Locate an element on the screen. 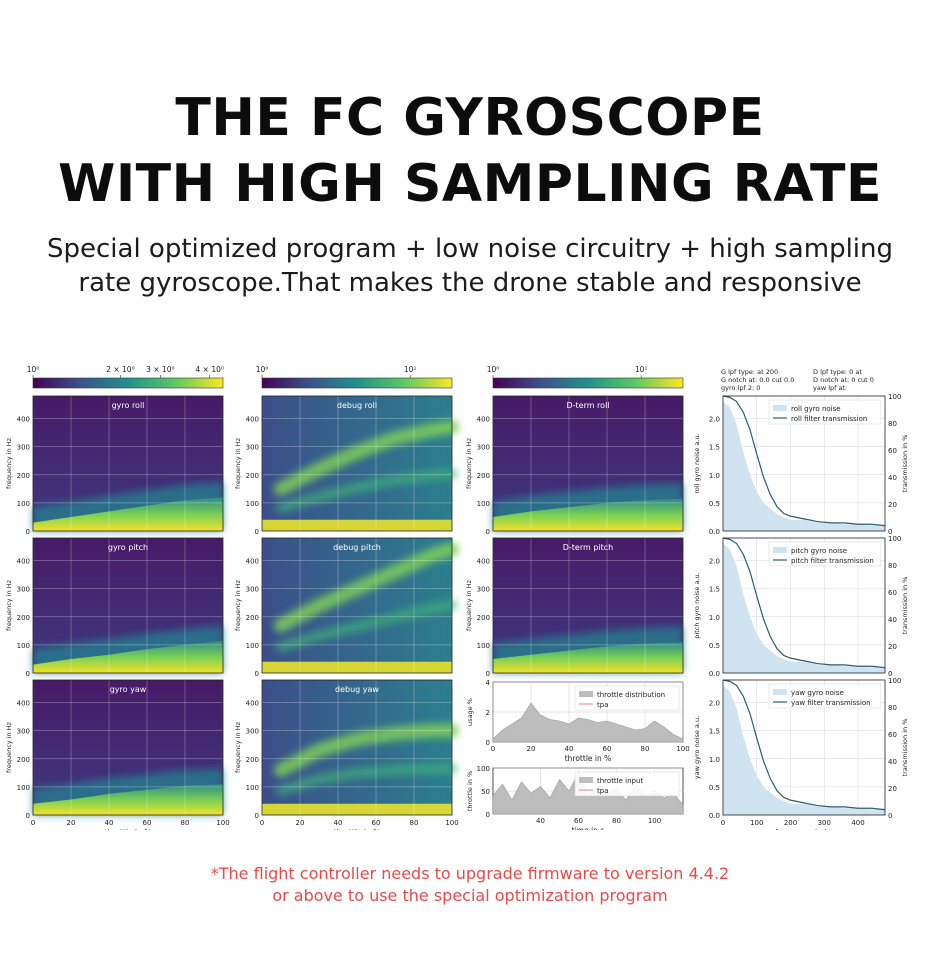 Image resolution: width=940 pixels, height=974 pixels. panel-title: debug roll is located at coordinates (357, 405).